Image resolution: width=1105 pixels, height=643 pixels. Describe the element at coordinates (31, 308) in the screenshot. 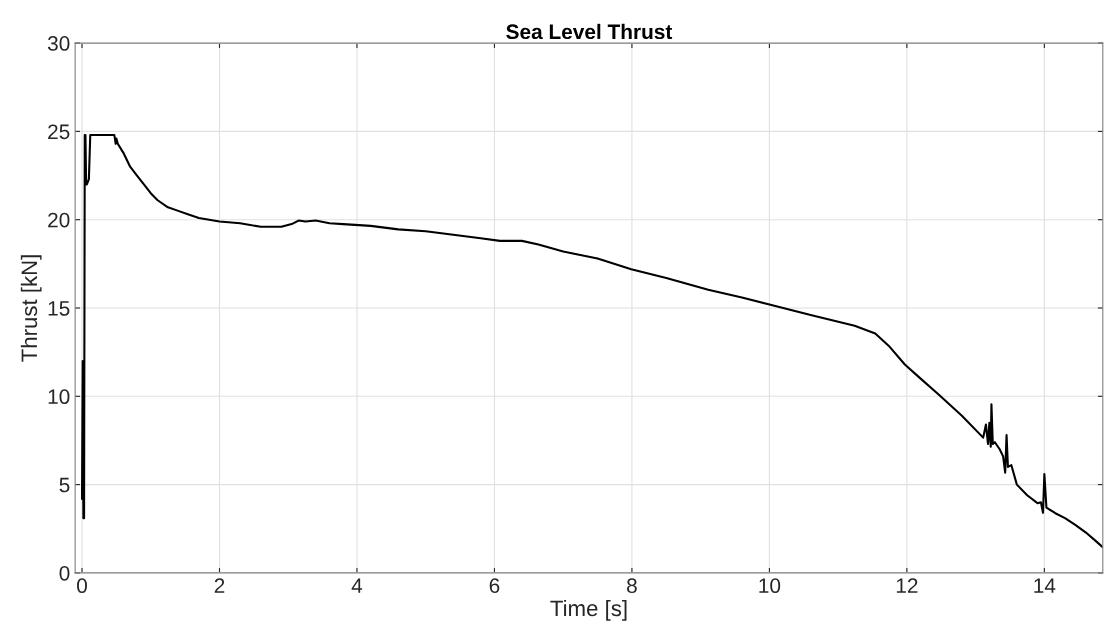

I see `y-axis-title: Thrust [kN]` at that location.